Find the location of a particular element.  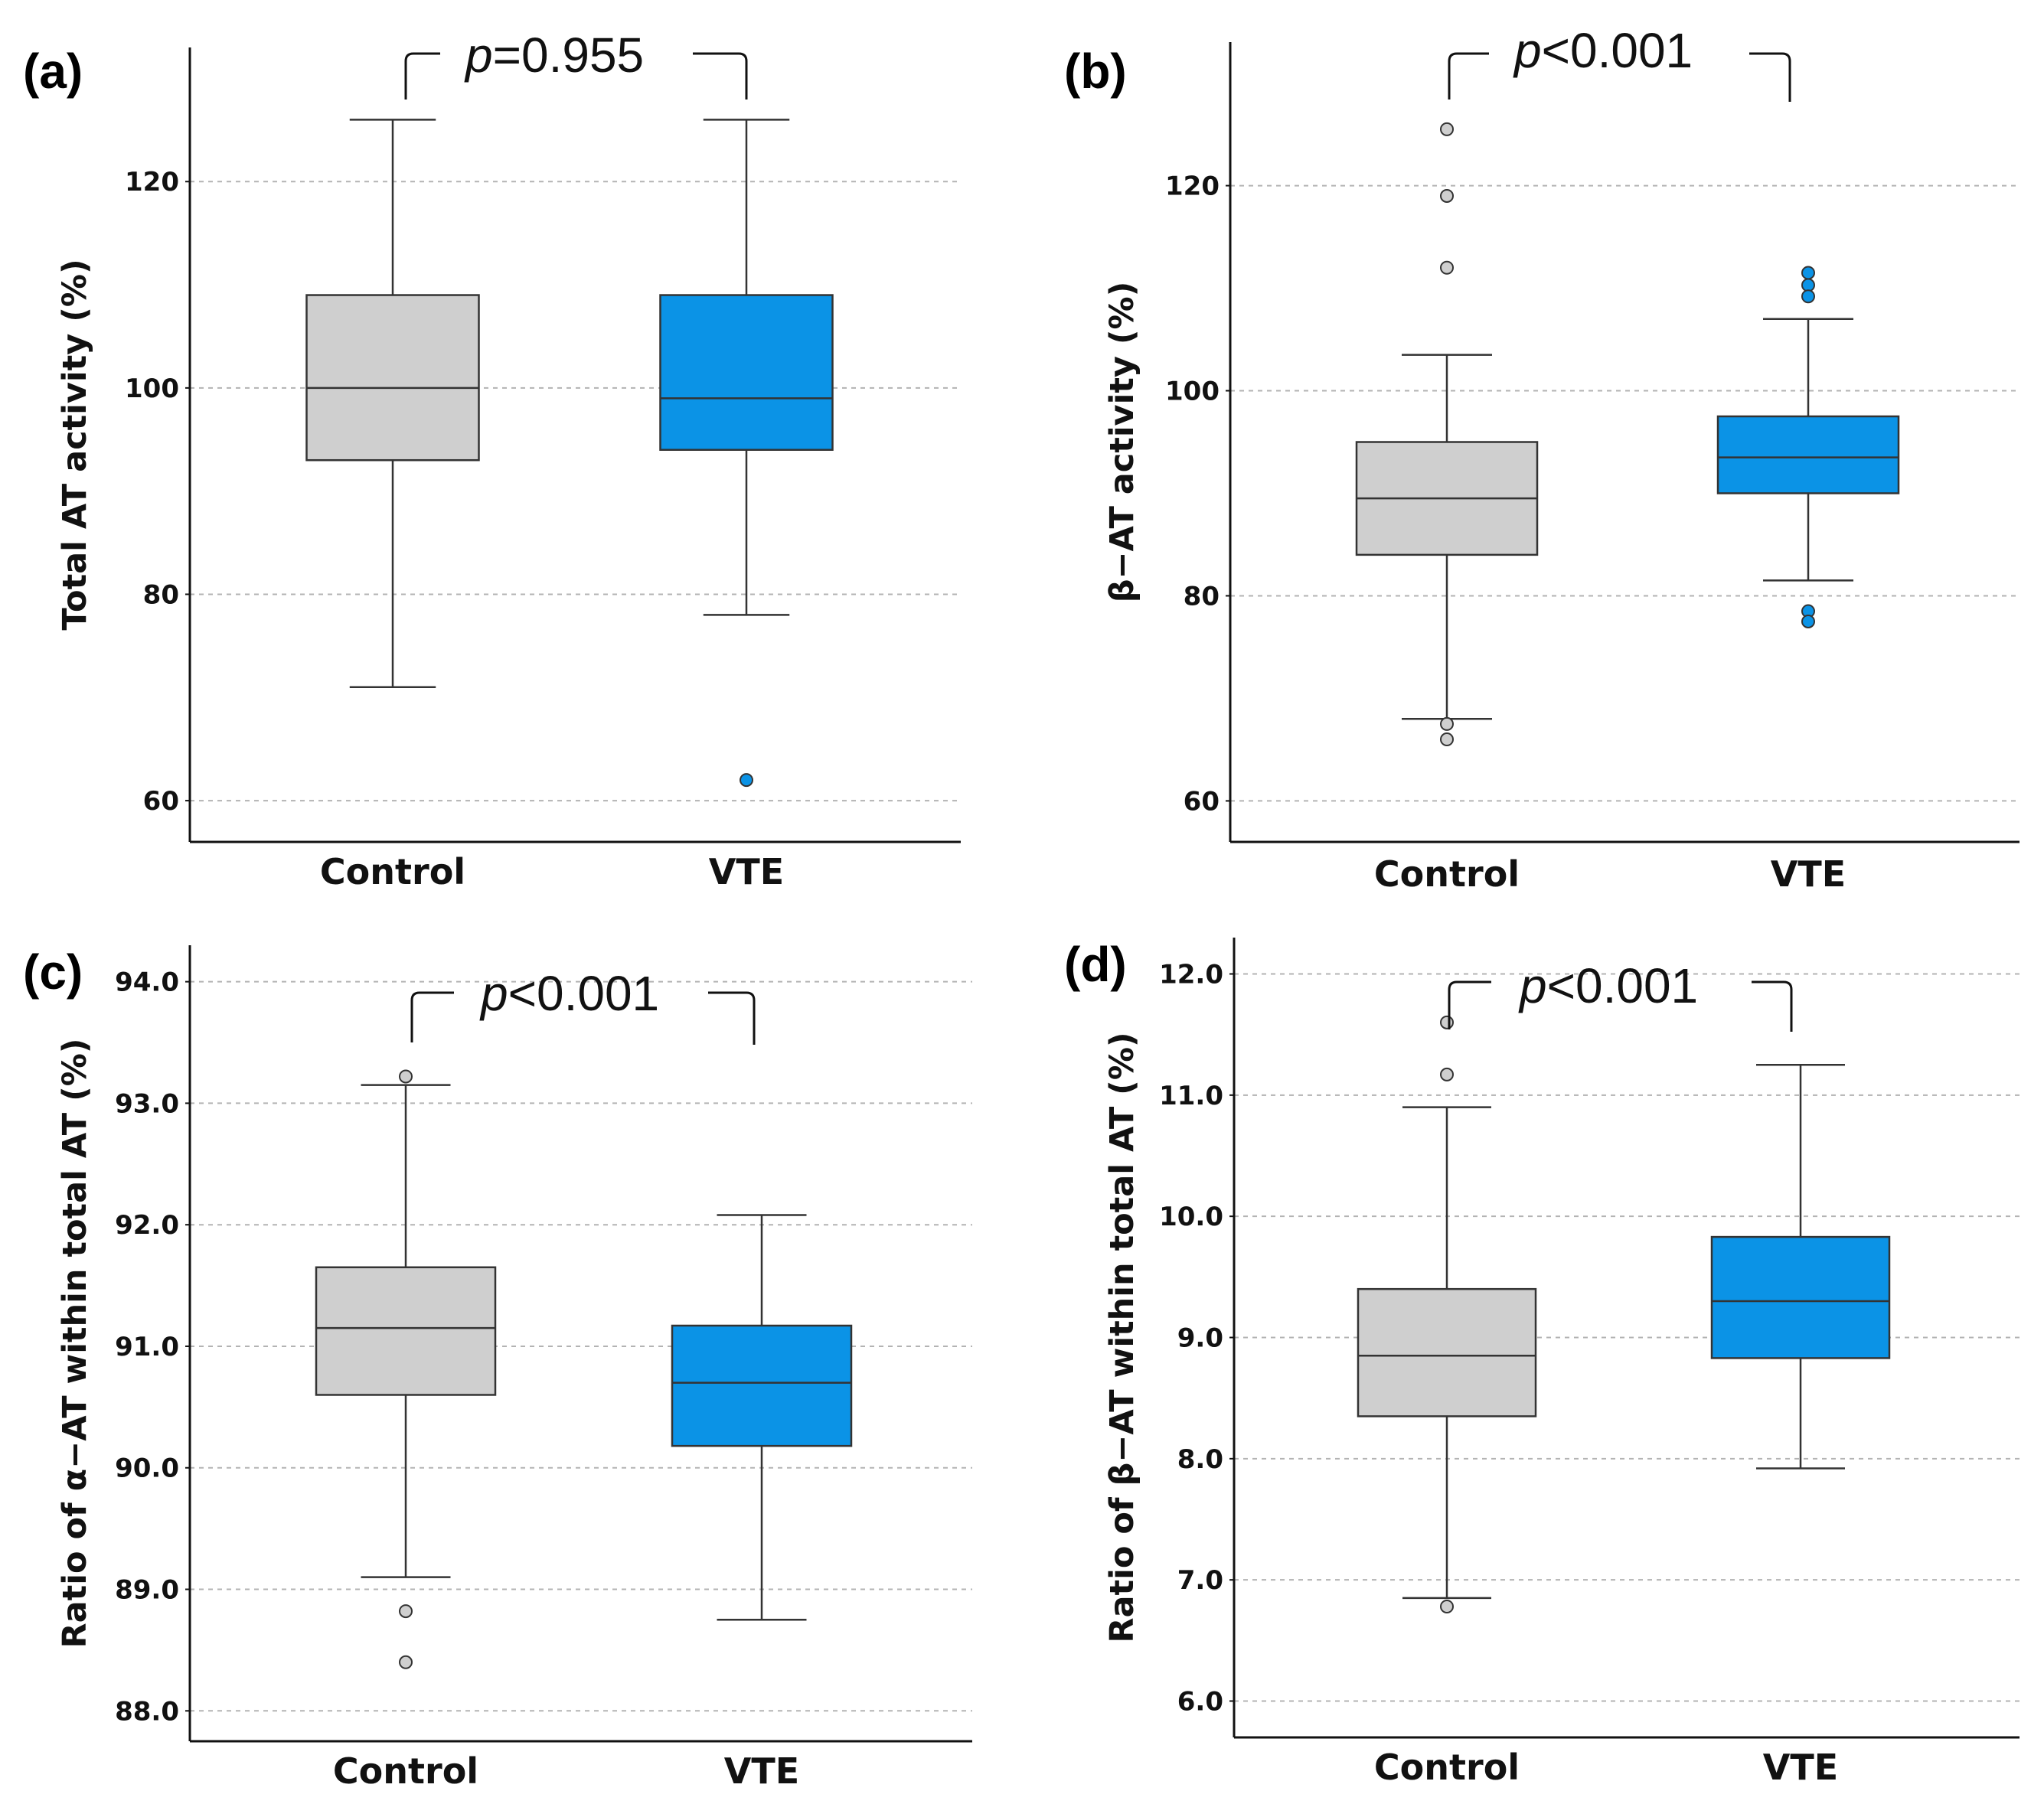

p-value-annotation: p=0.955 is located at coordinates (554, 55).